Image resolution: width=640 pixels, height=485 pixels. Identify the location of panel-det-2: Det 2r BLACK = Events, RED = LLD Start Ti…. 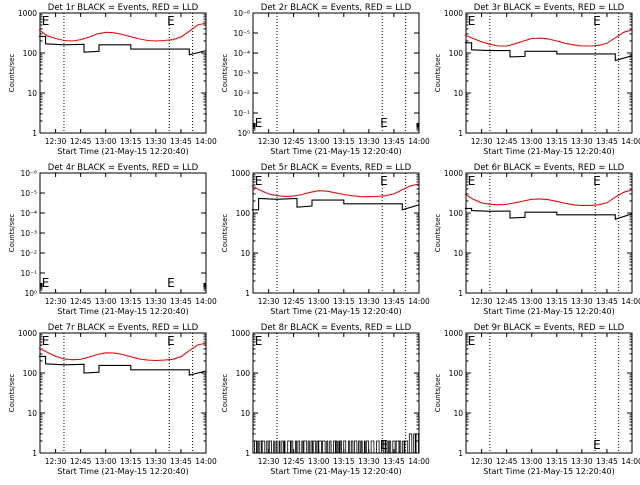
(325, 79).